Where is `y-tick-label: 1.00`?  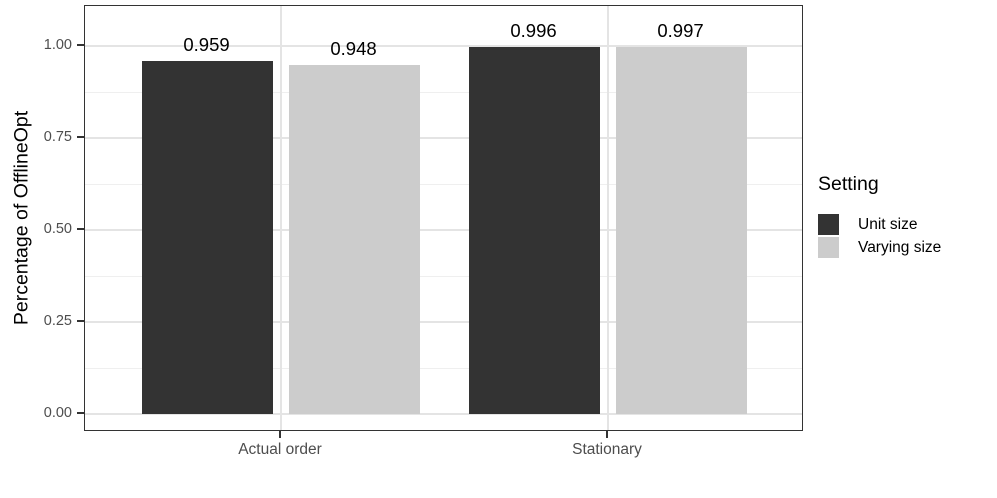 y-tick-label: 1.00 is located at coordinates (57, 45).